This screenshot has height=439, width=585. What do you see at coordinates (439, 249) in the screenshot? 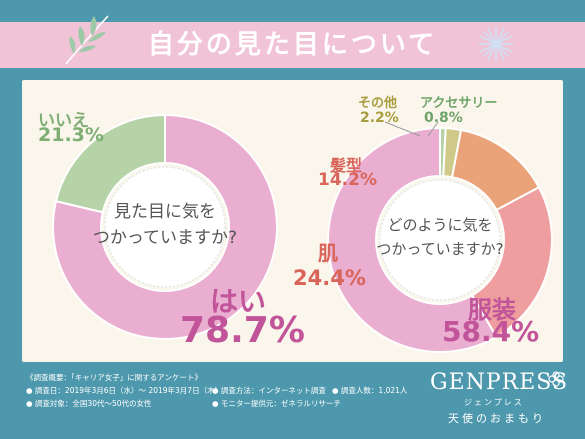
I see `donut-2-question-line-2: つかっていますか?` at bounding box center [439, 249].